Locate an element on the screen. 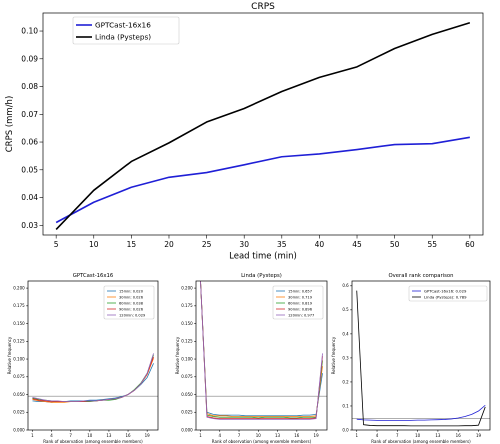  chart-title: CRPS is located at coordinates (263, 7).